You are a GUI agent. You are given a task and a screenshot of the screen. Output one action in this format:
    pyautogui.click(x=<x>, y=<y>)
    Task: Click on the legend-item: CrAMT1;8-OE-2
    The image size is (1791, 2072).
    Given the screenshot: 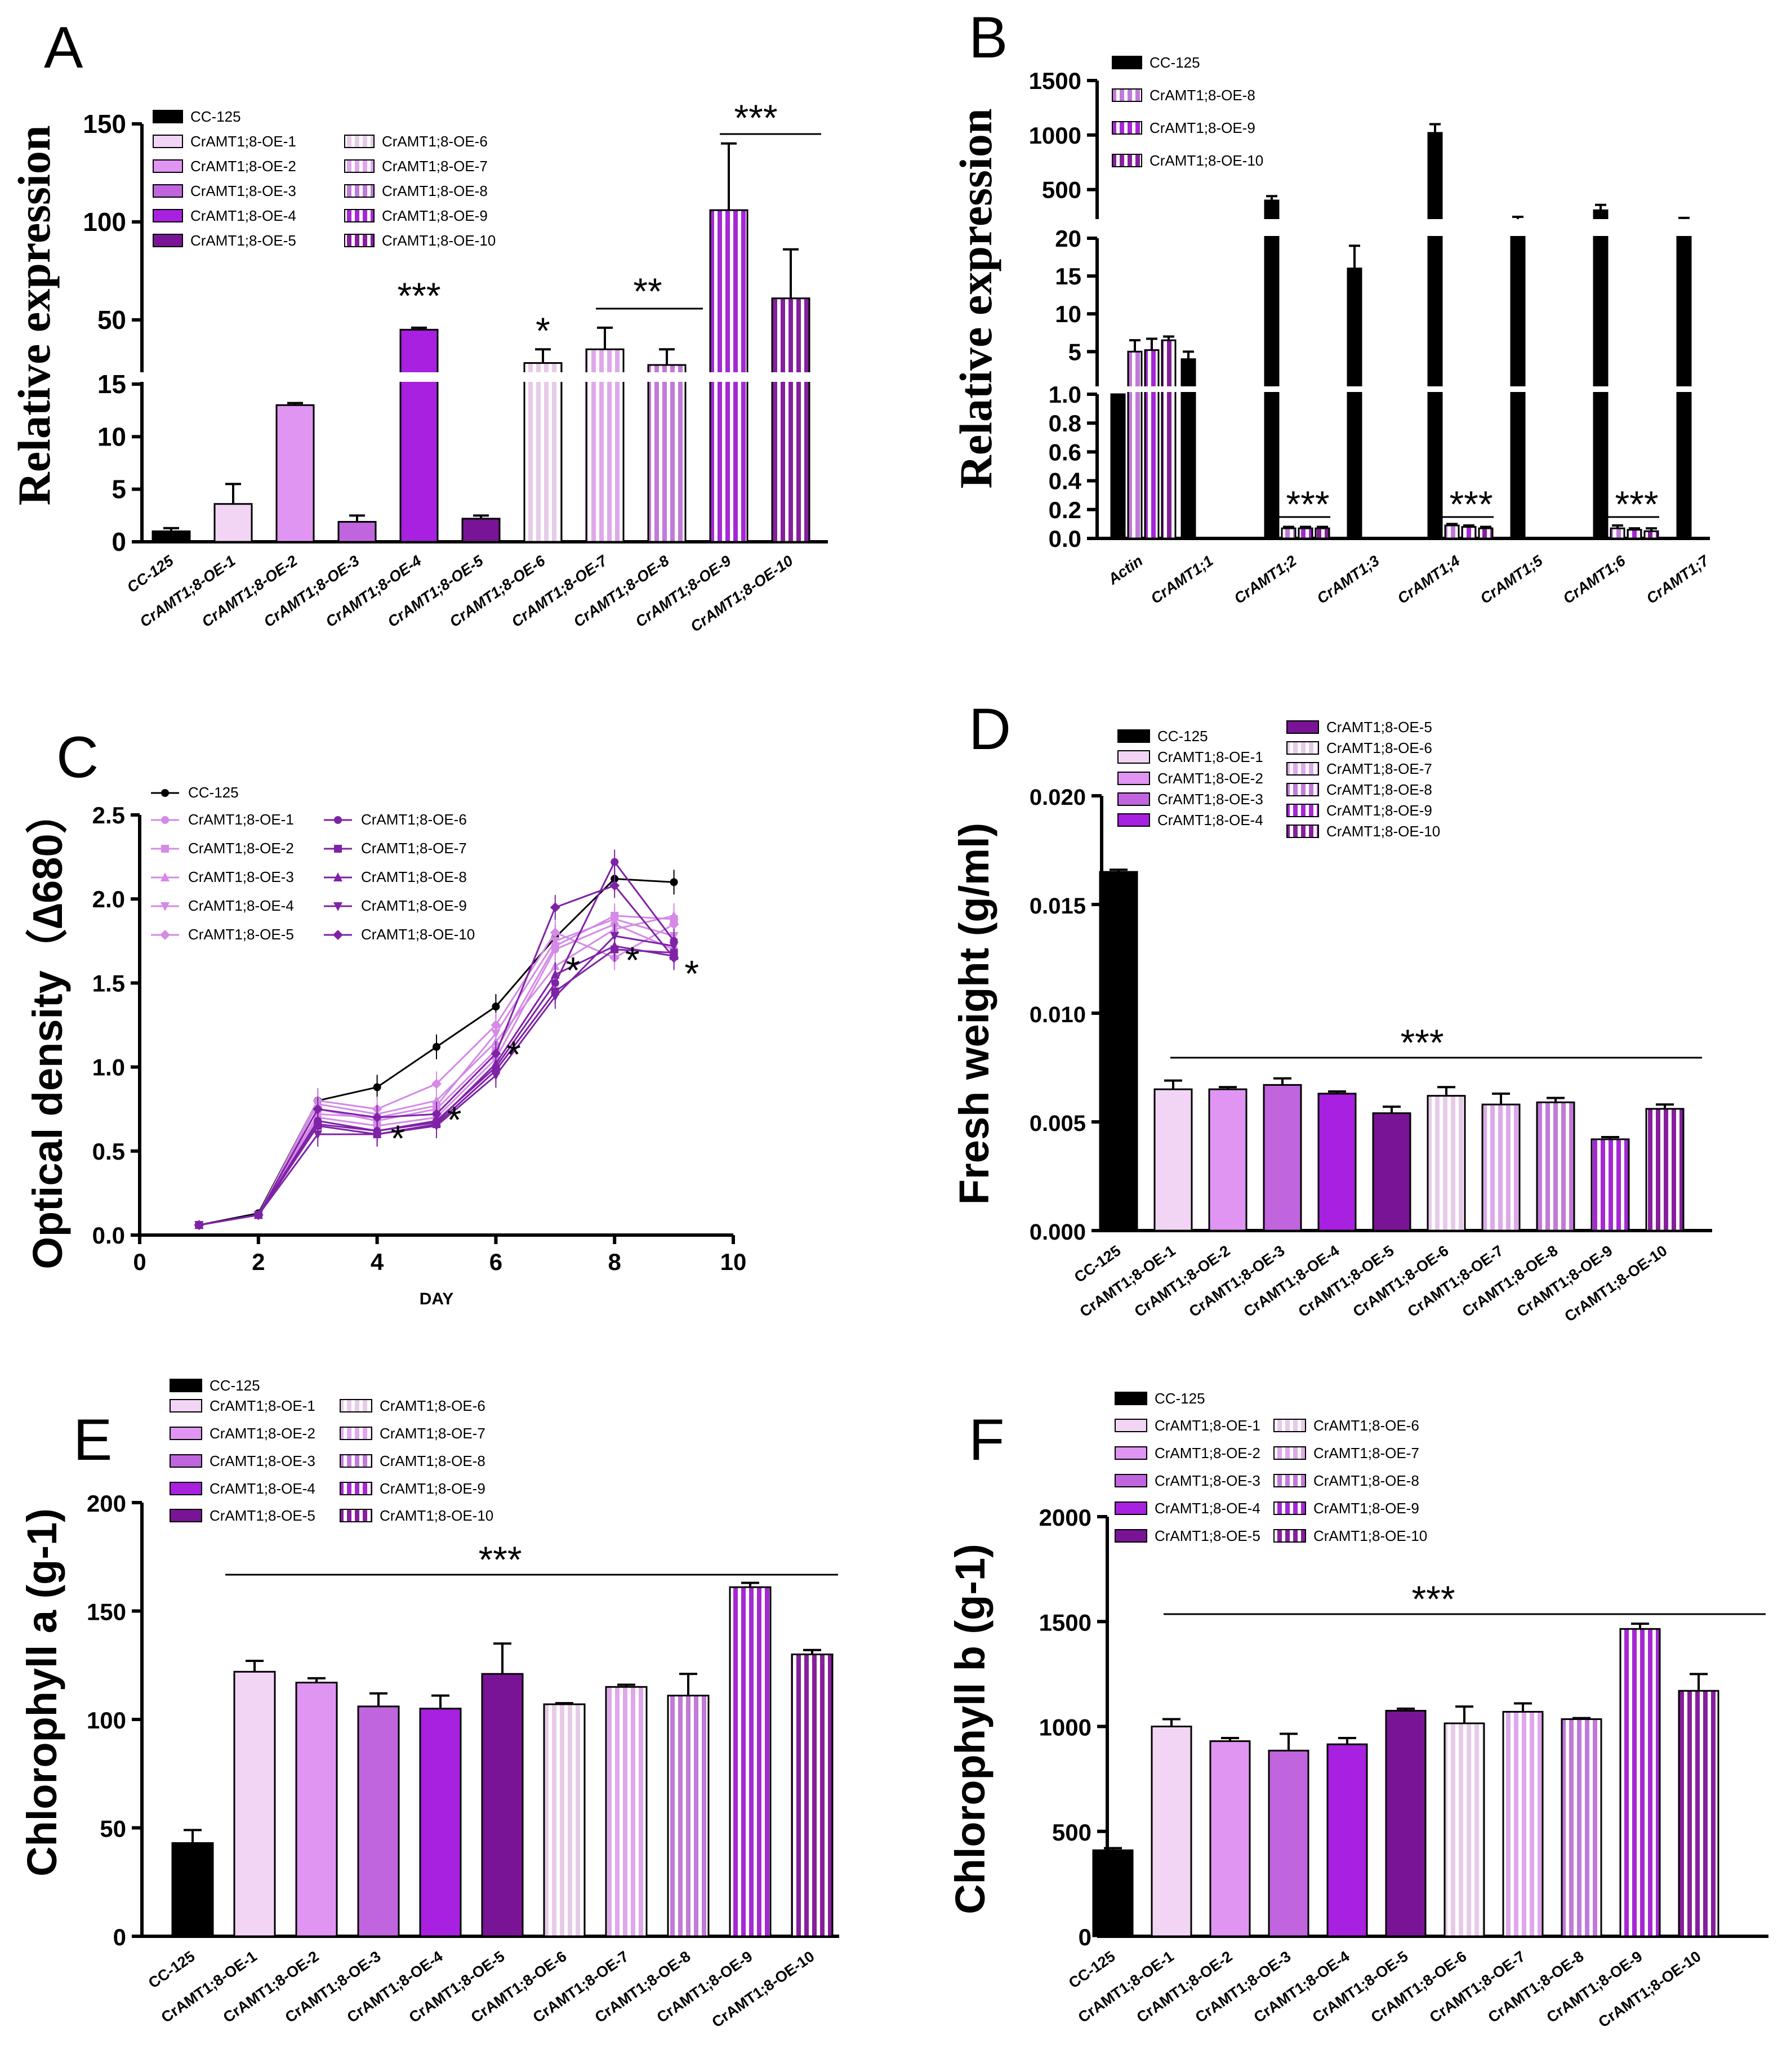 What is the action you would take?
    pyautogui.click(x=243, y=166)
    